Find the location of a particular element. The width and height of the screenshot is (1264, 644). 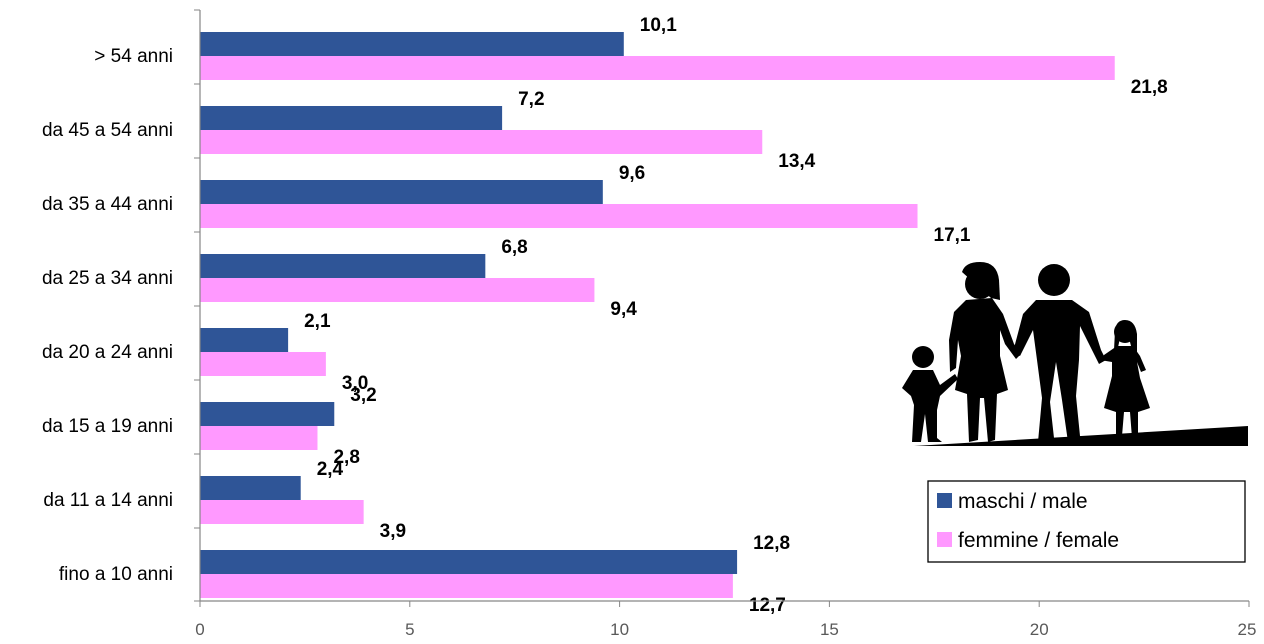

data-label-female-da-11-a-14-anni: 3,9 is located at coordinates (393, 531).